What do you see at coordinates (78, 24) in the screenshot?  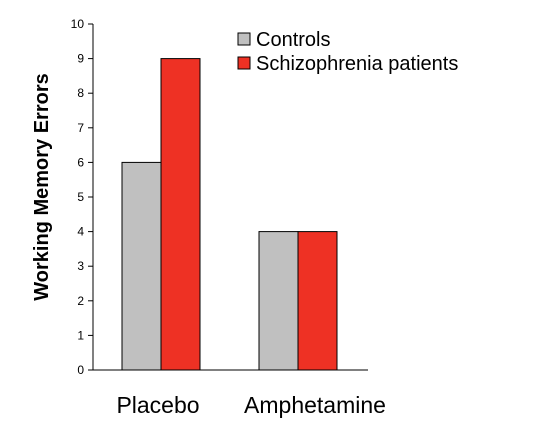 I see `y-tick-label: 10` at bounding box center [78, 24].